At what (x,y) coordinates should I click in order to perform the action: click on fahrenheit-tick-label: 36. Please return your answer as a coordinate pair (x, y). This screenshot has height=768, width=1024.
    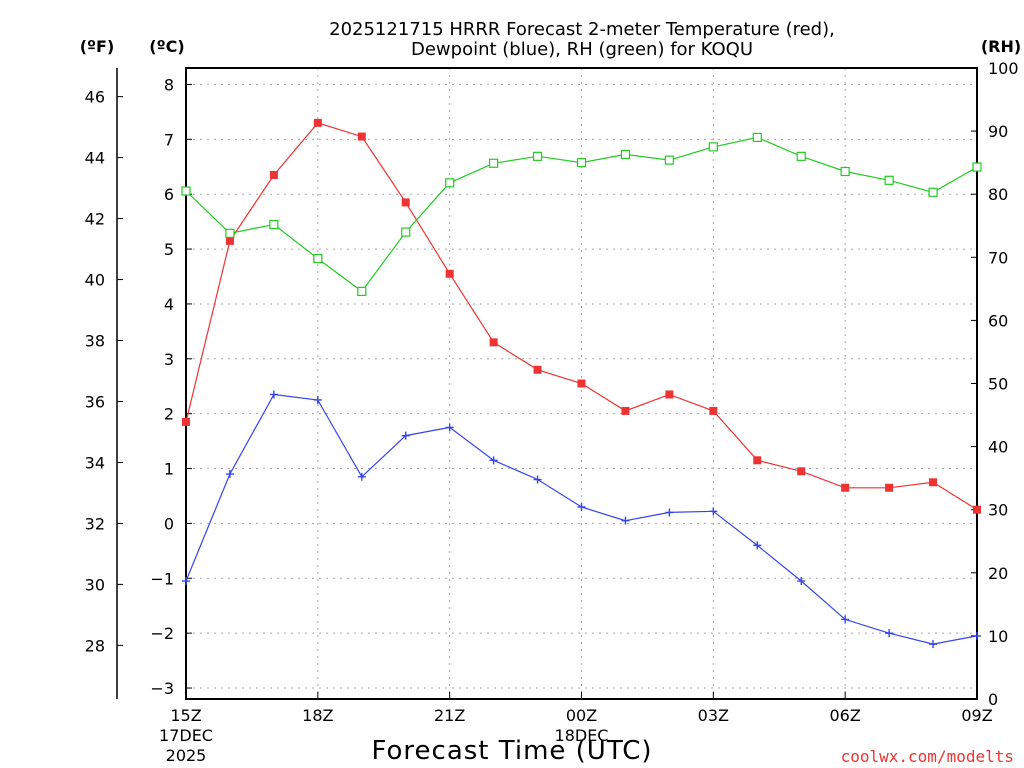
    Looking at the image, I should click on (95, 401).